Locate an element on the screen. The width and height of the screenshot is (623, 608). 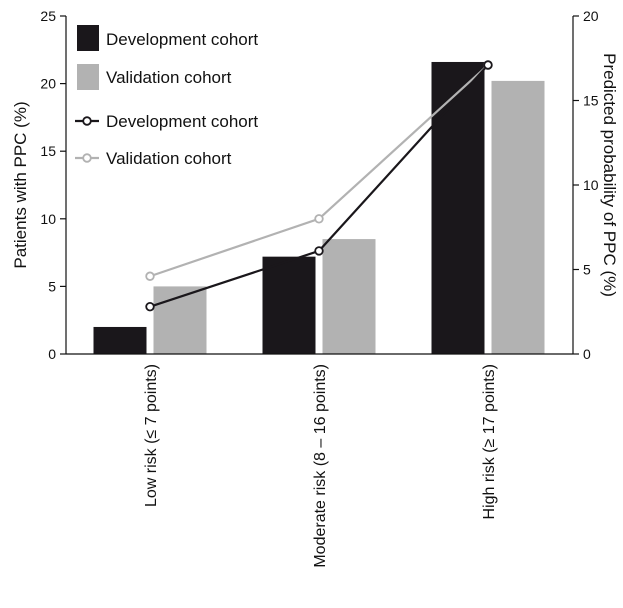
right-tick-label-0: 0 is located at coordinates (587, 354).